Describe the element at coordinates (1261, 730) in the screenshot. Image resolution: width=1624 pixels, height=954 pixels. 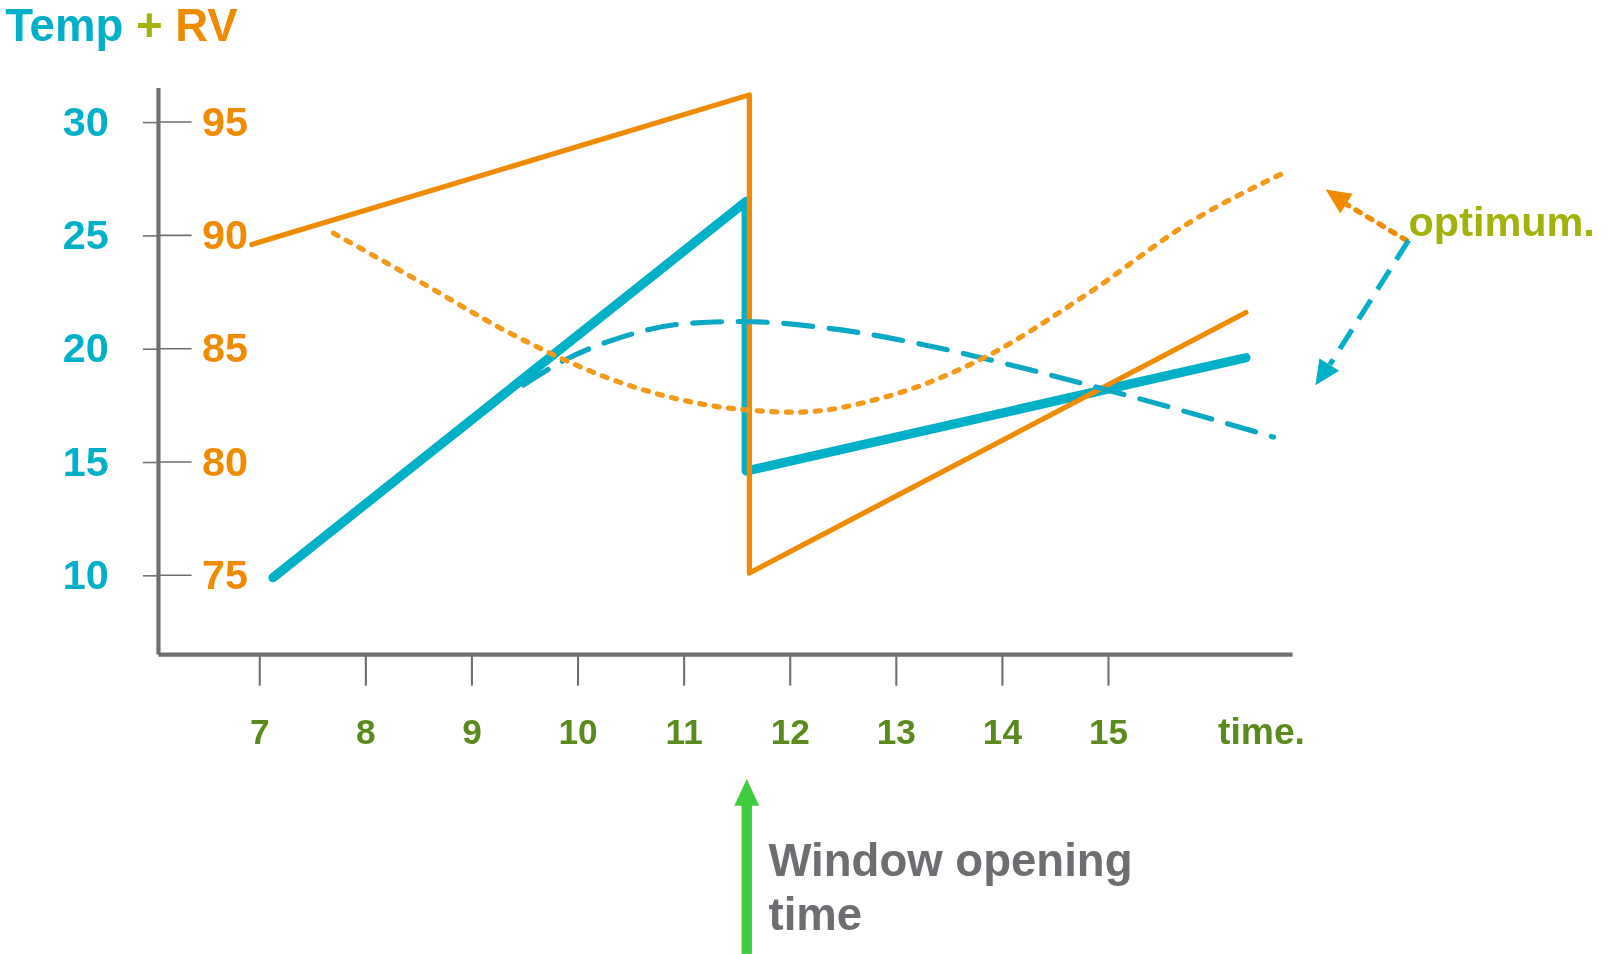
I see `x-axis-title: time.` at that location.